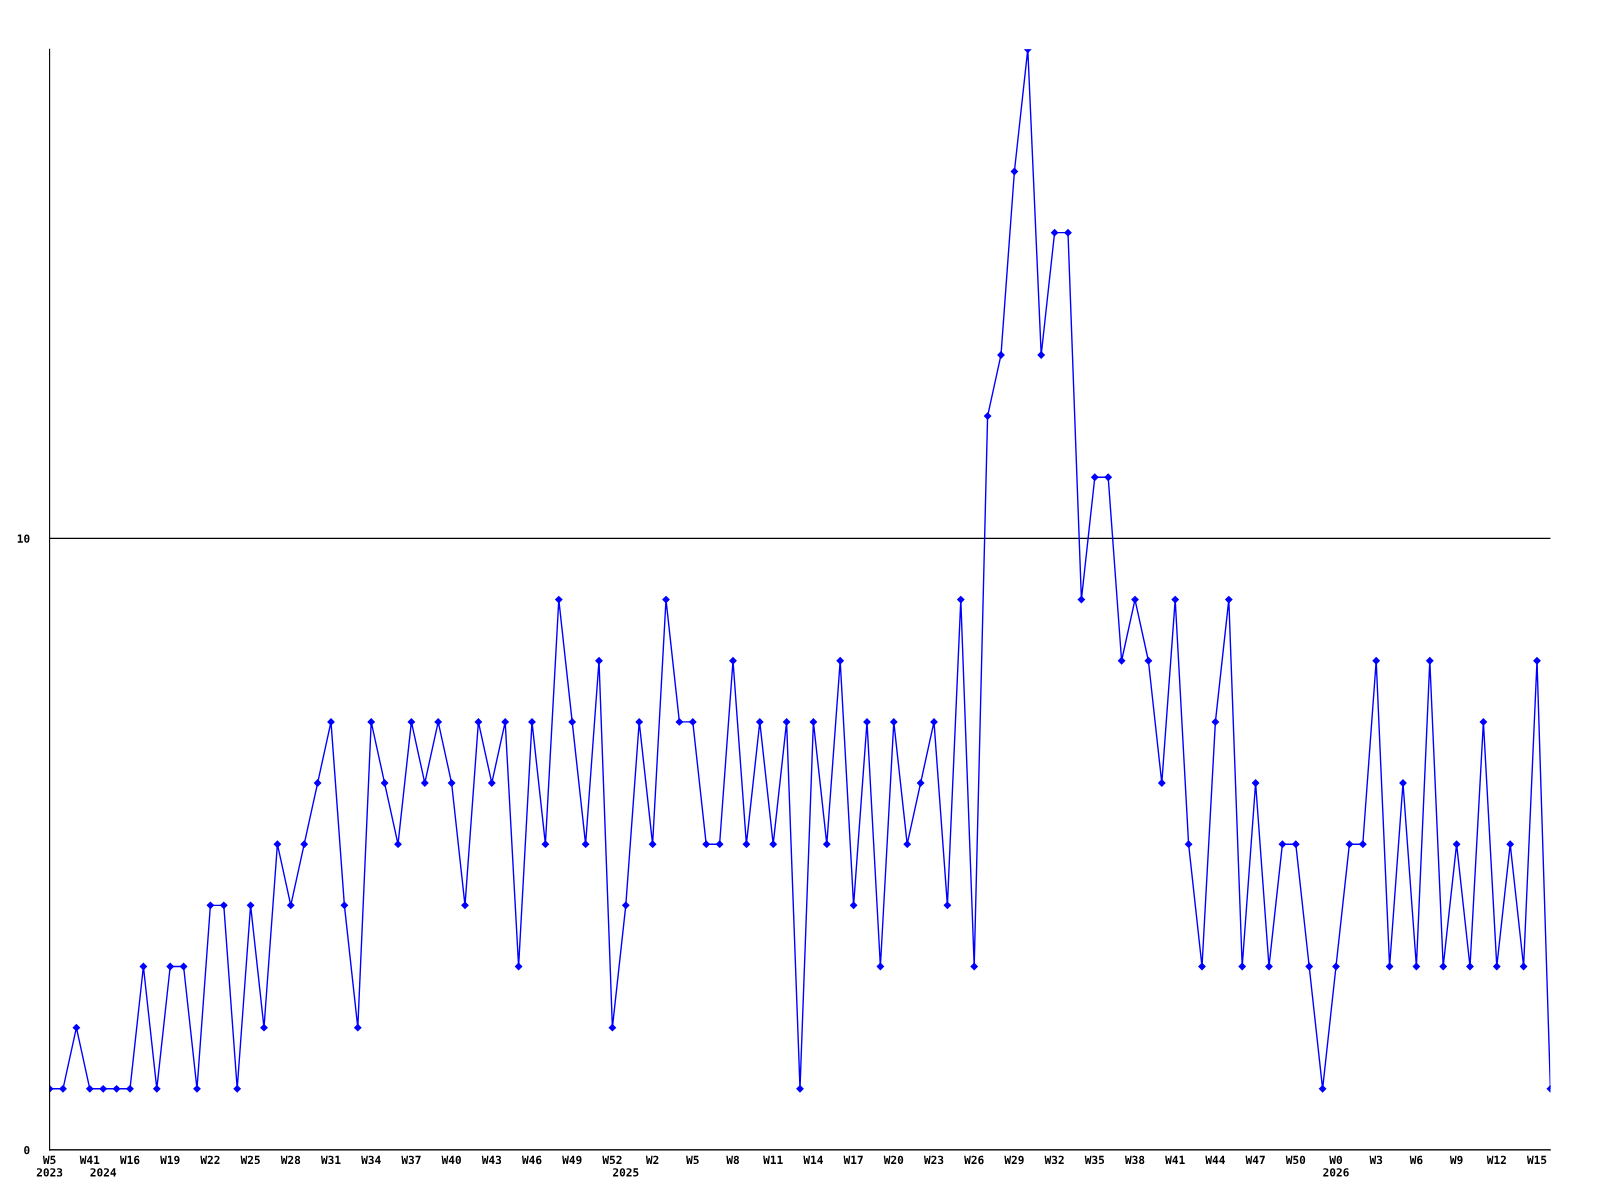 The width and height of the screenshot is (1600, 1200). Describe the element at coordinates (491, 1160) in the screenshot. I see `x-tick-label: W43` at that location.